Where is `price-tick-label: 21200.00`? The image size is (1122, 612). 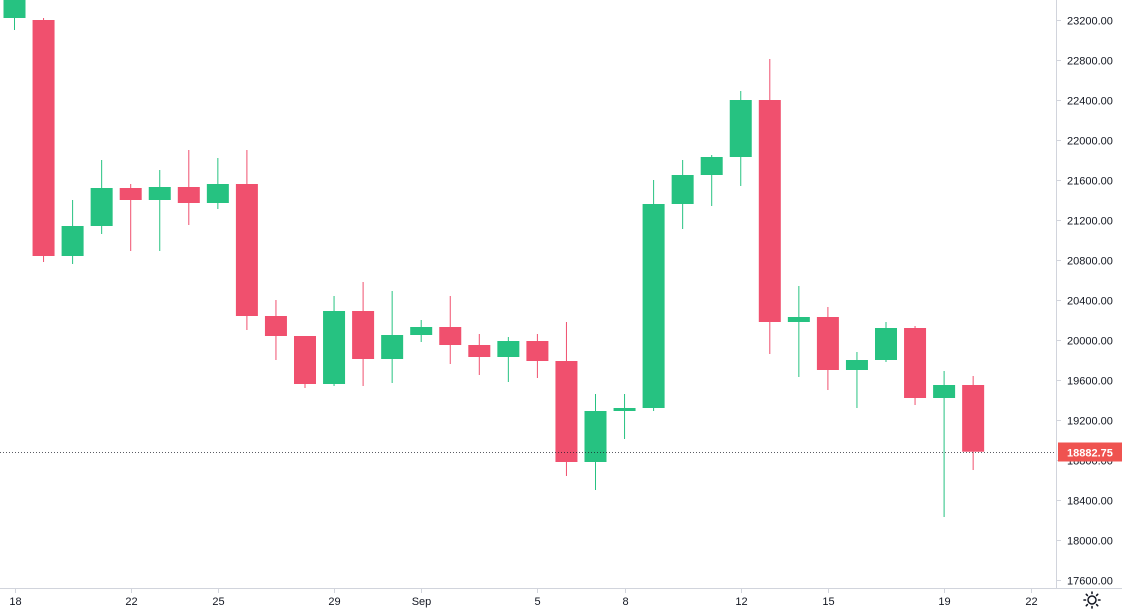
price-tick-label: 21200.00 is located at coordinates (1090, 222).